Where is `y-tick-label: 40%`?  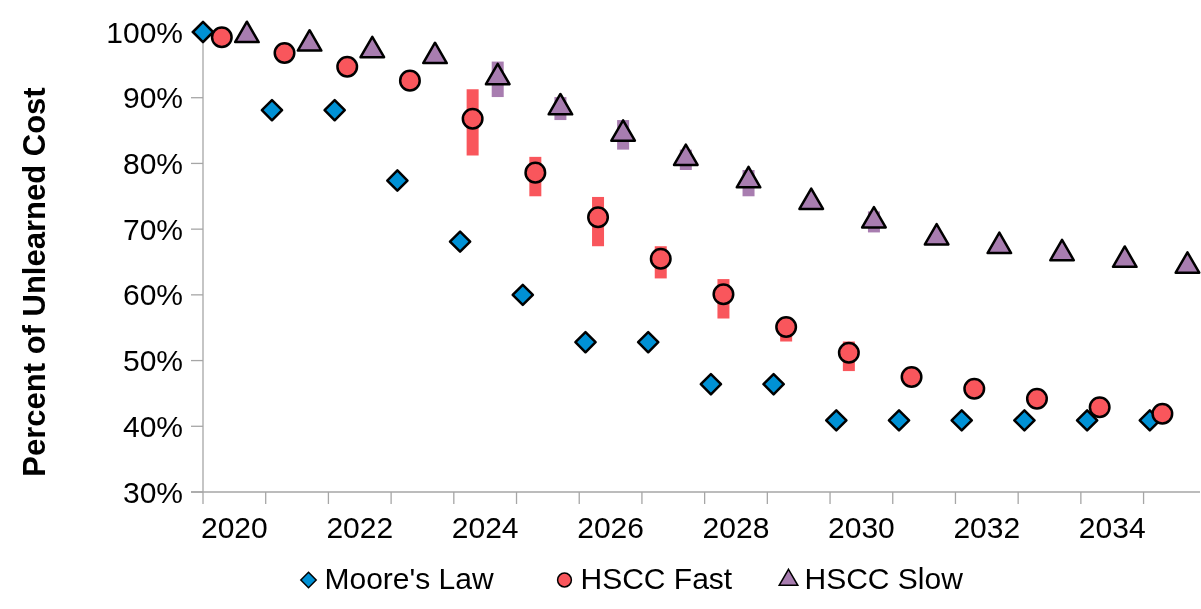
y-tick-label: 40% is located at coordinates (152, 426).